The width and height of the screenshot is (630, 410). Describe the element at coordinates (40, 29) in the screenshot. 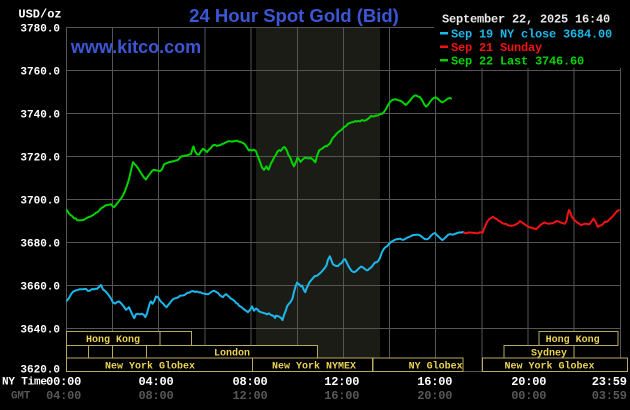

I see `svg-text: 3780.0` at that location.